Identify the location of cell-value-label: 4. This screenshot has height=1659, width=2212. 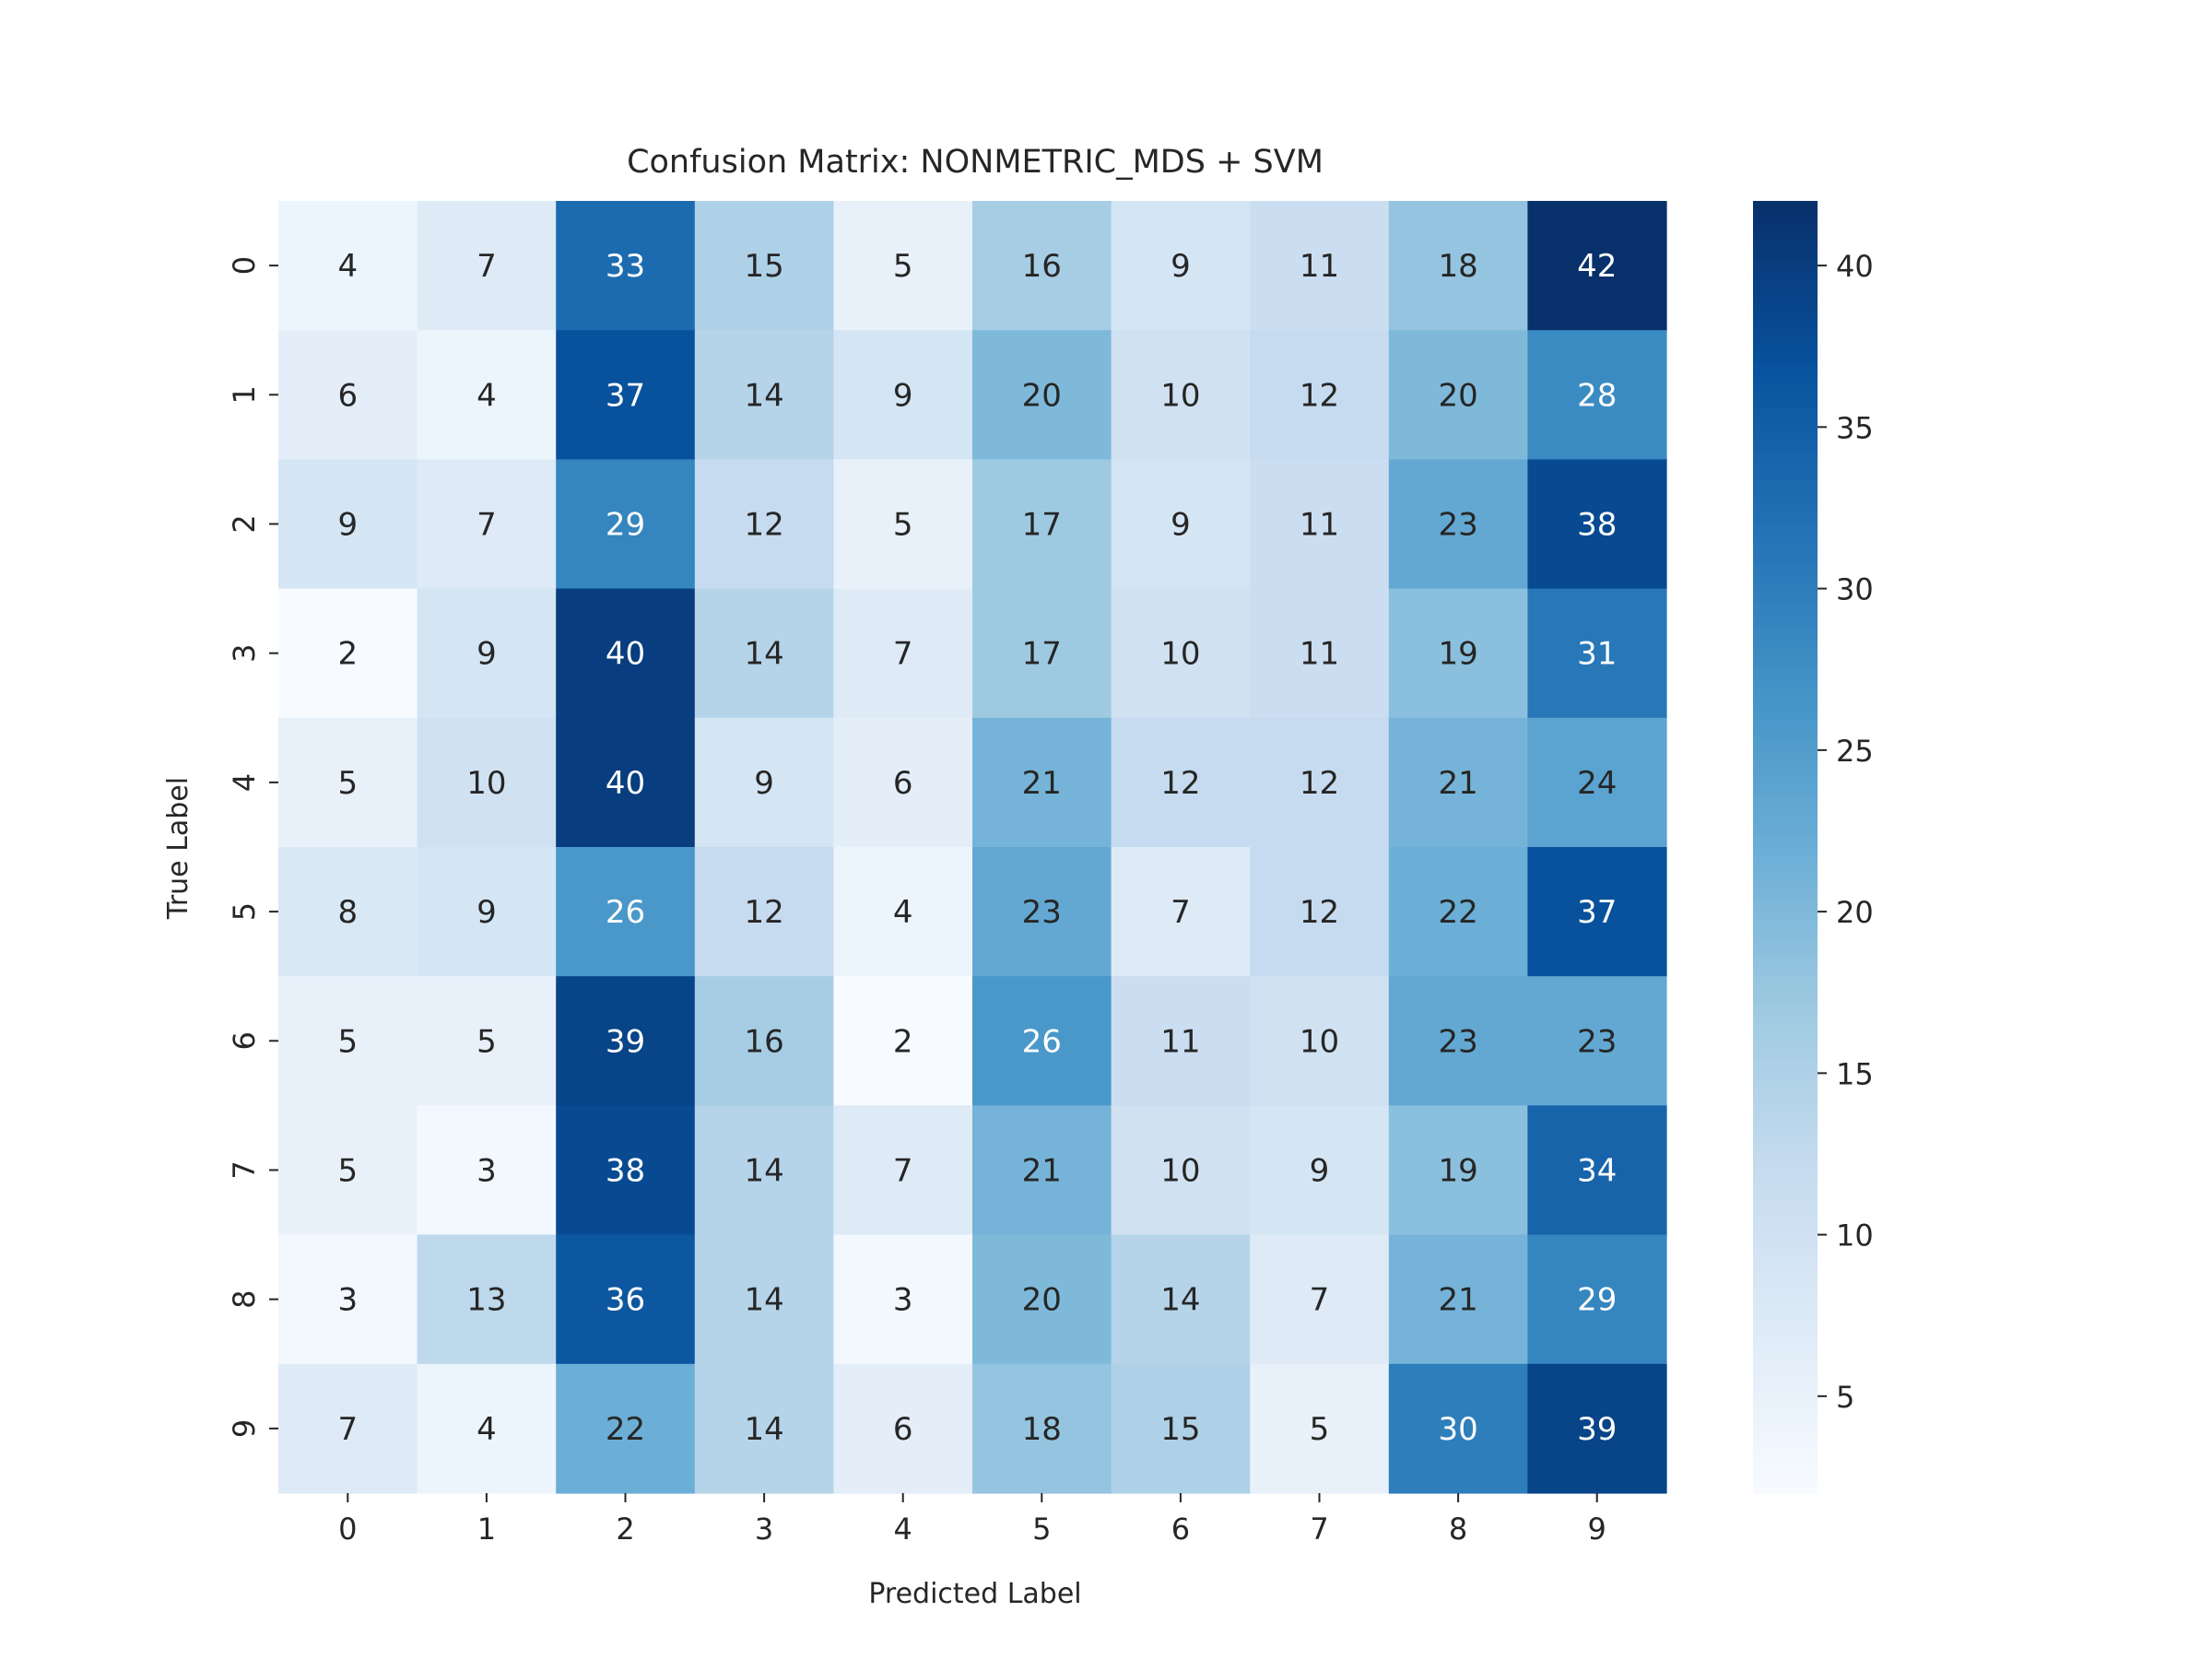
(487, 395).